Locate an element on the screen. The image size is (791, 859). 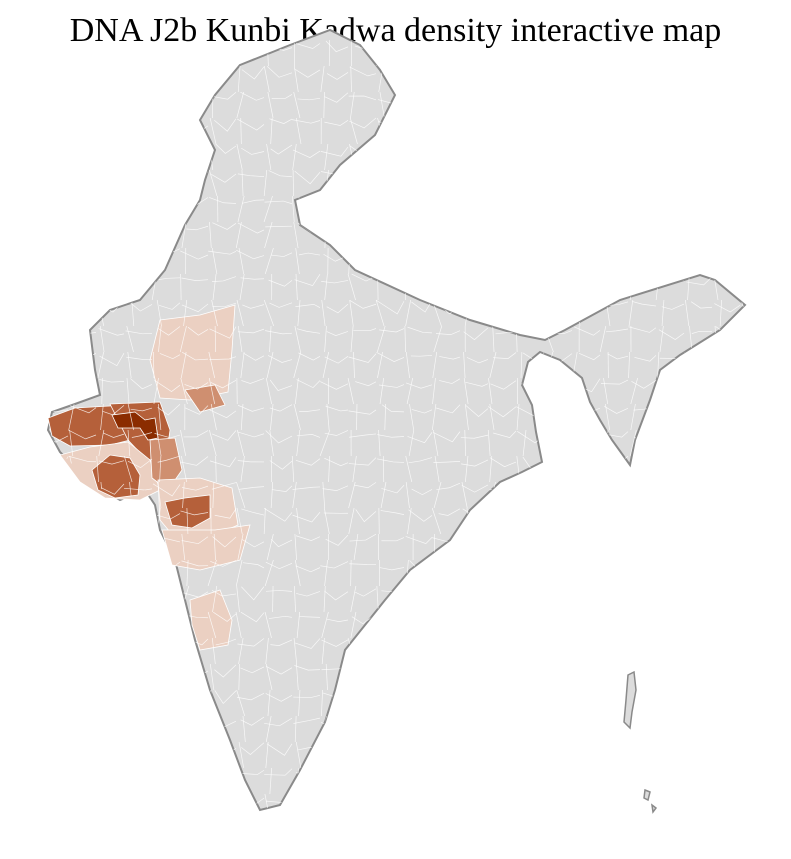
andaman-islands is located at coordinates (630, 700).